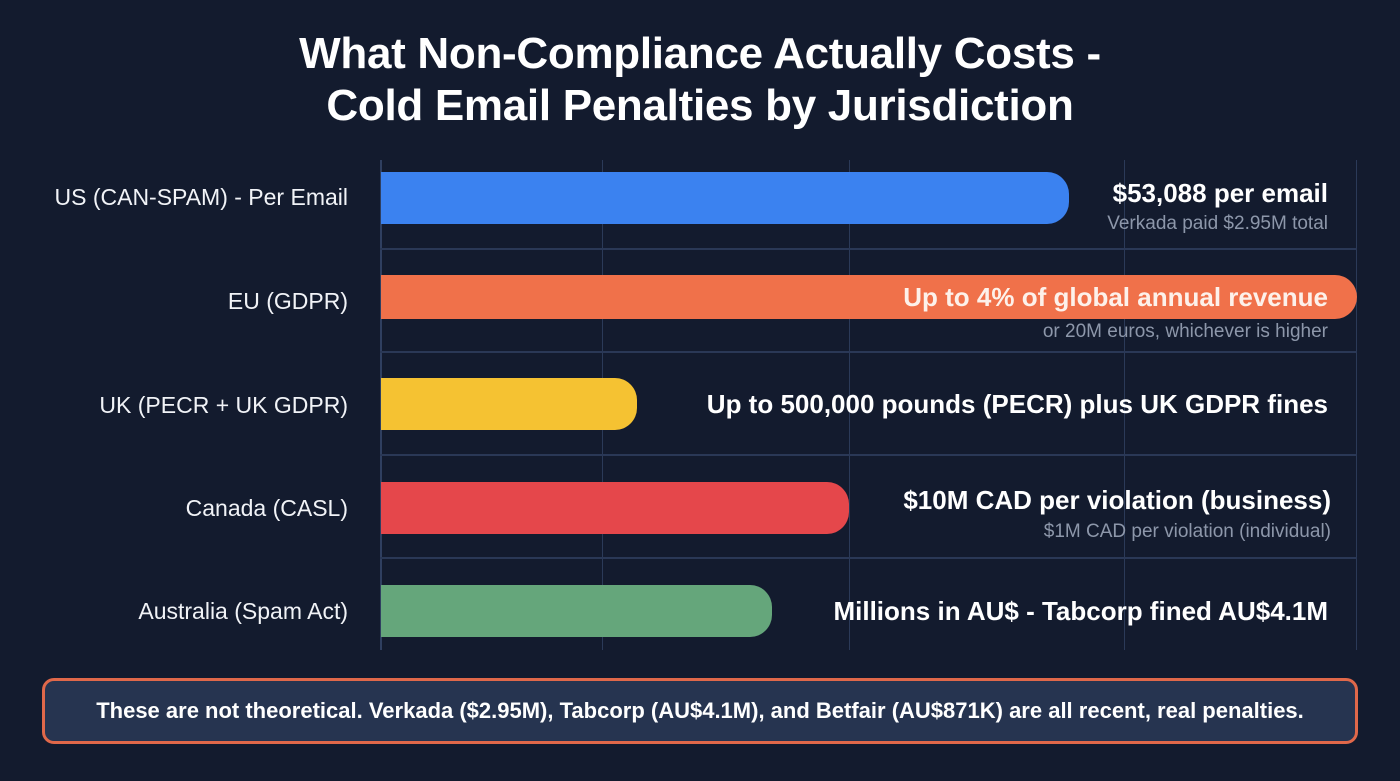 The width and height of the screenshot is (1400, 781). I want to click on category-label-us: US (CAN-SPAM) - Per Email, so click(201, 197).